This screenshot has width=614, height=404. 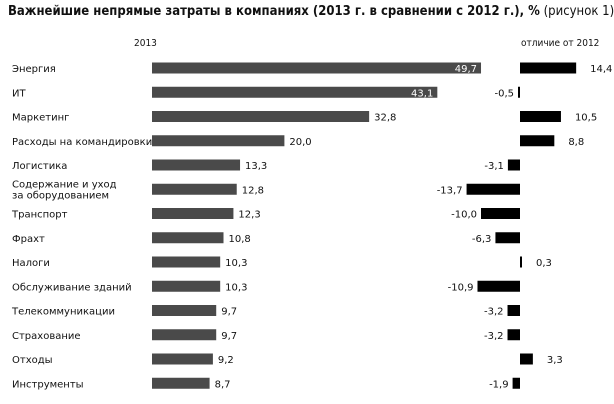 I want to click on bar-2013-value-label: 43,1, so click(x=422, y=93).